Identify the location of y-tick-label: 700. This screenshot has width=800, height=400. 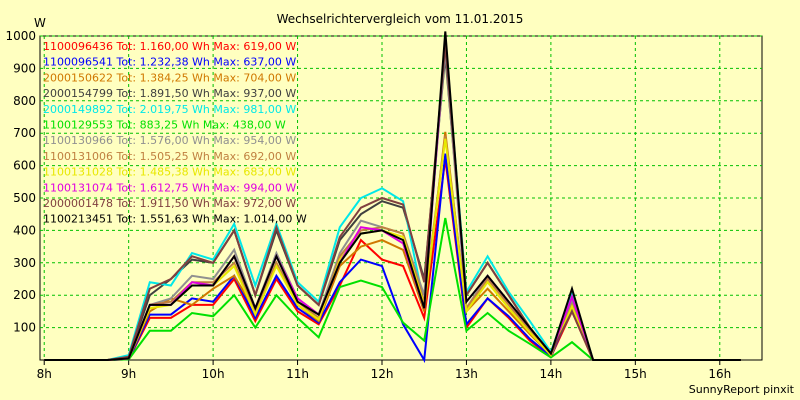
(24, 133).